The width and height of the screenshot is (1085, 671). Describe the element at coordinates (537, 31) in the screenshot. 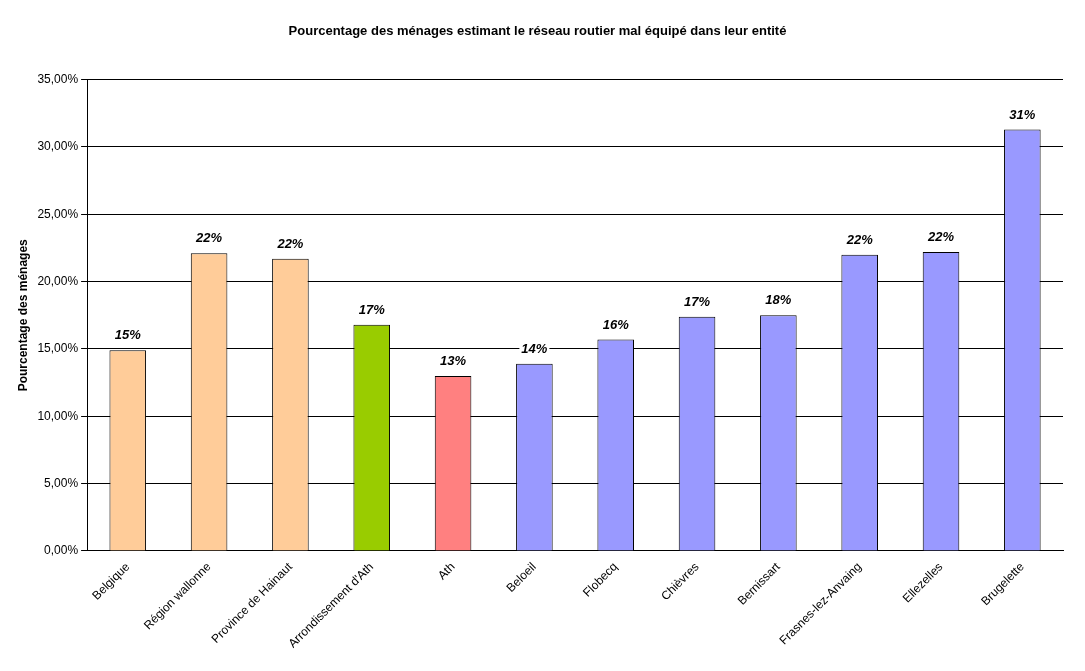

I see `chart-title: Pourcentage des ménages estimant le réseau routier mal équipé dans leur entité` at that location.